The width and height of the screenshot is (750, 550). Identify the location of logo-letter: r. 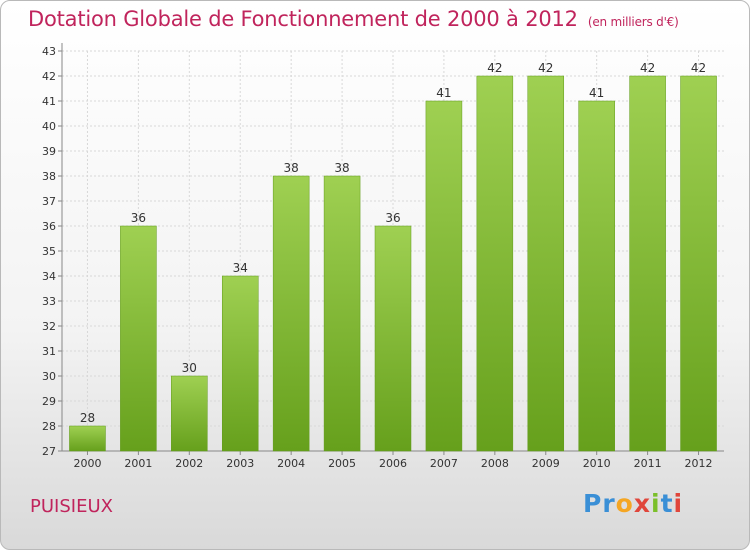
(609, 503).